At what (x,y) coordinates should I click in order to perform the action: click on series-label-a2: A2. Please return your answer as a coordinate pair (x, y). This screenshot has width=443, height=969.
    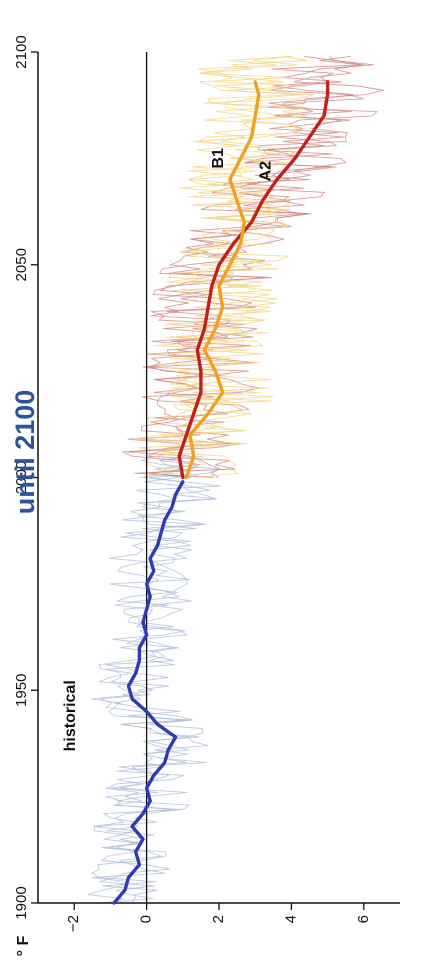
    Looking at the image, I should click on (265, 171).